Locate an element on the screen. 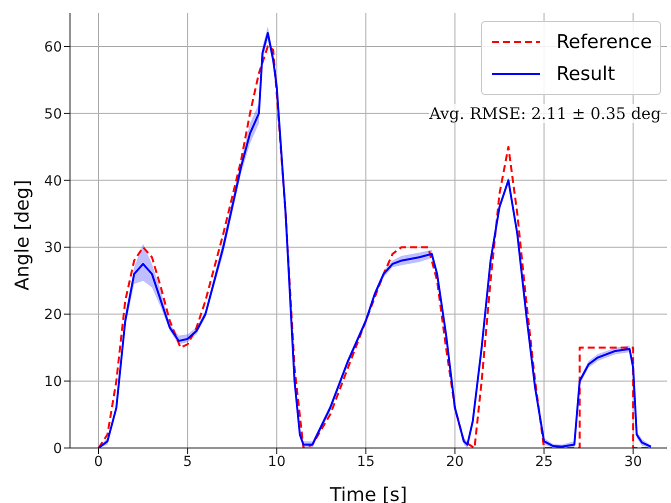 This screenshot has height=503, width=671. y-tick-label: 10 is located at coordinates (53, 382).